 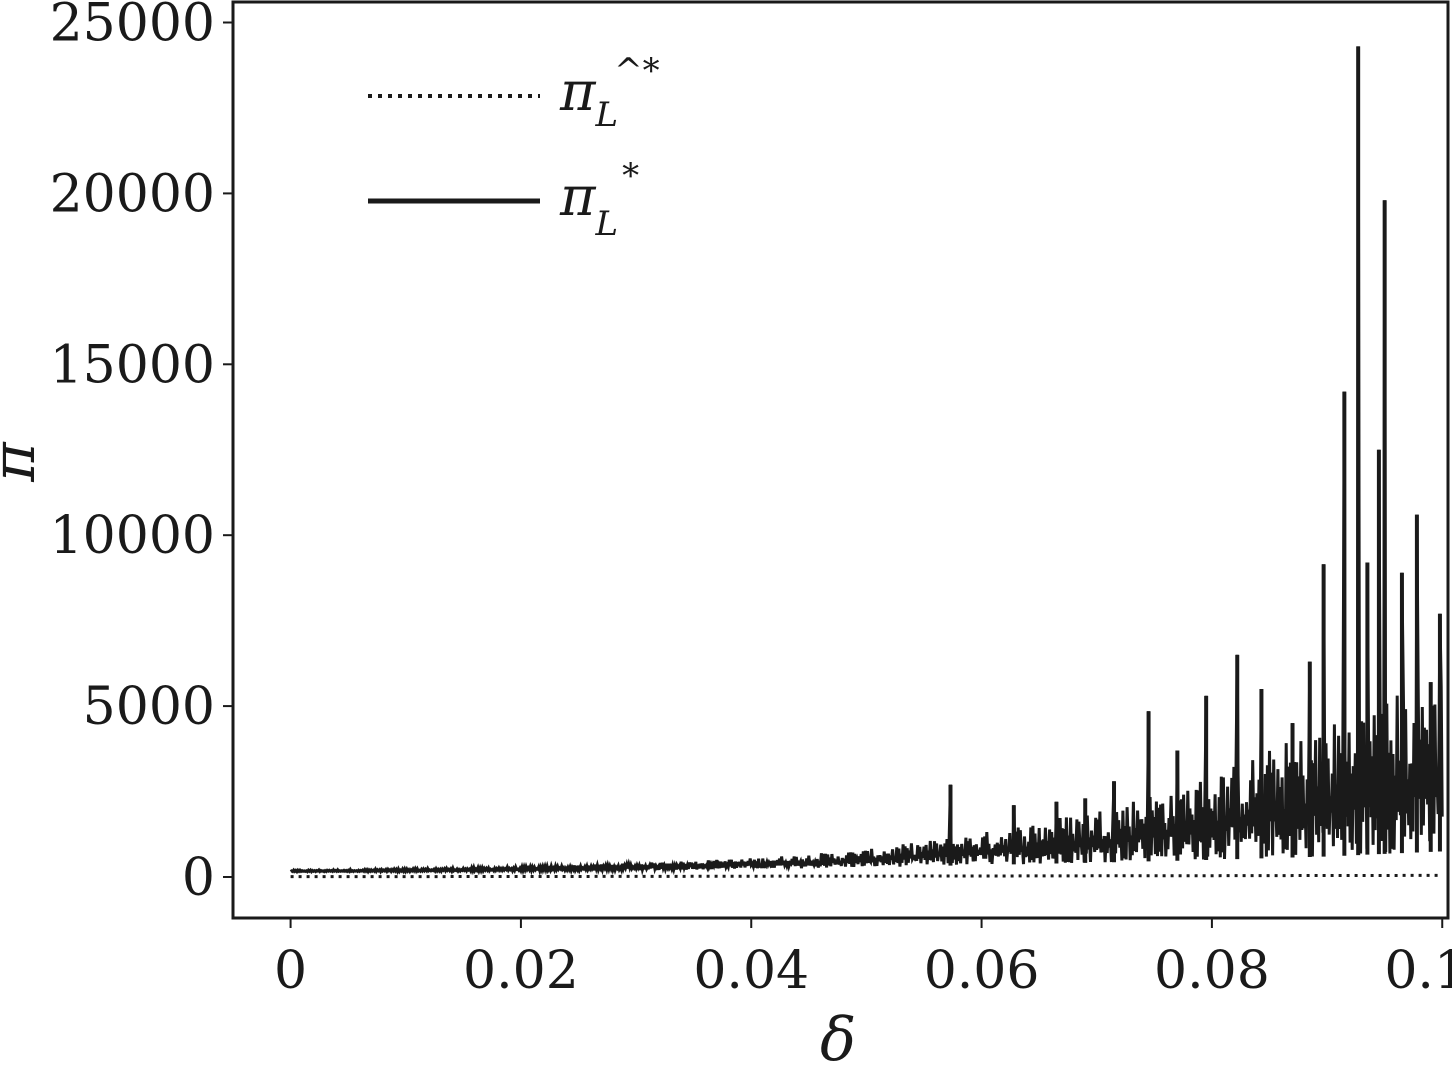 I want to click on x-axis-label: δ, so click(x=838, y=1036).